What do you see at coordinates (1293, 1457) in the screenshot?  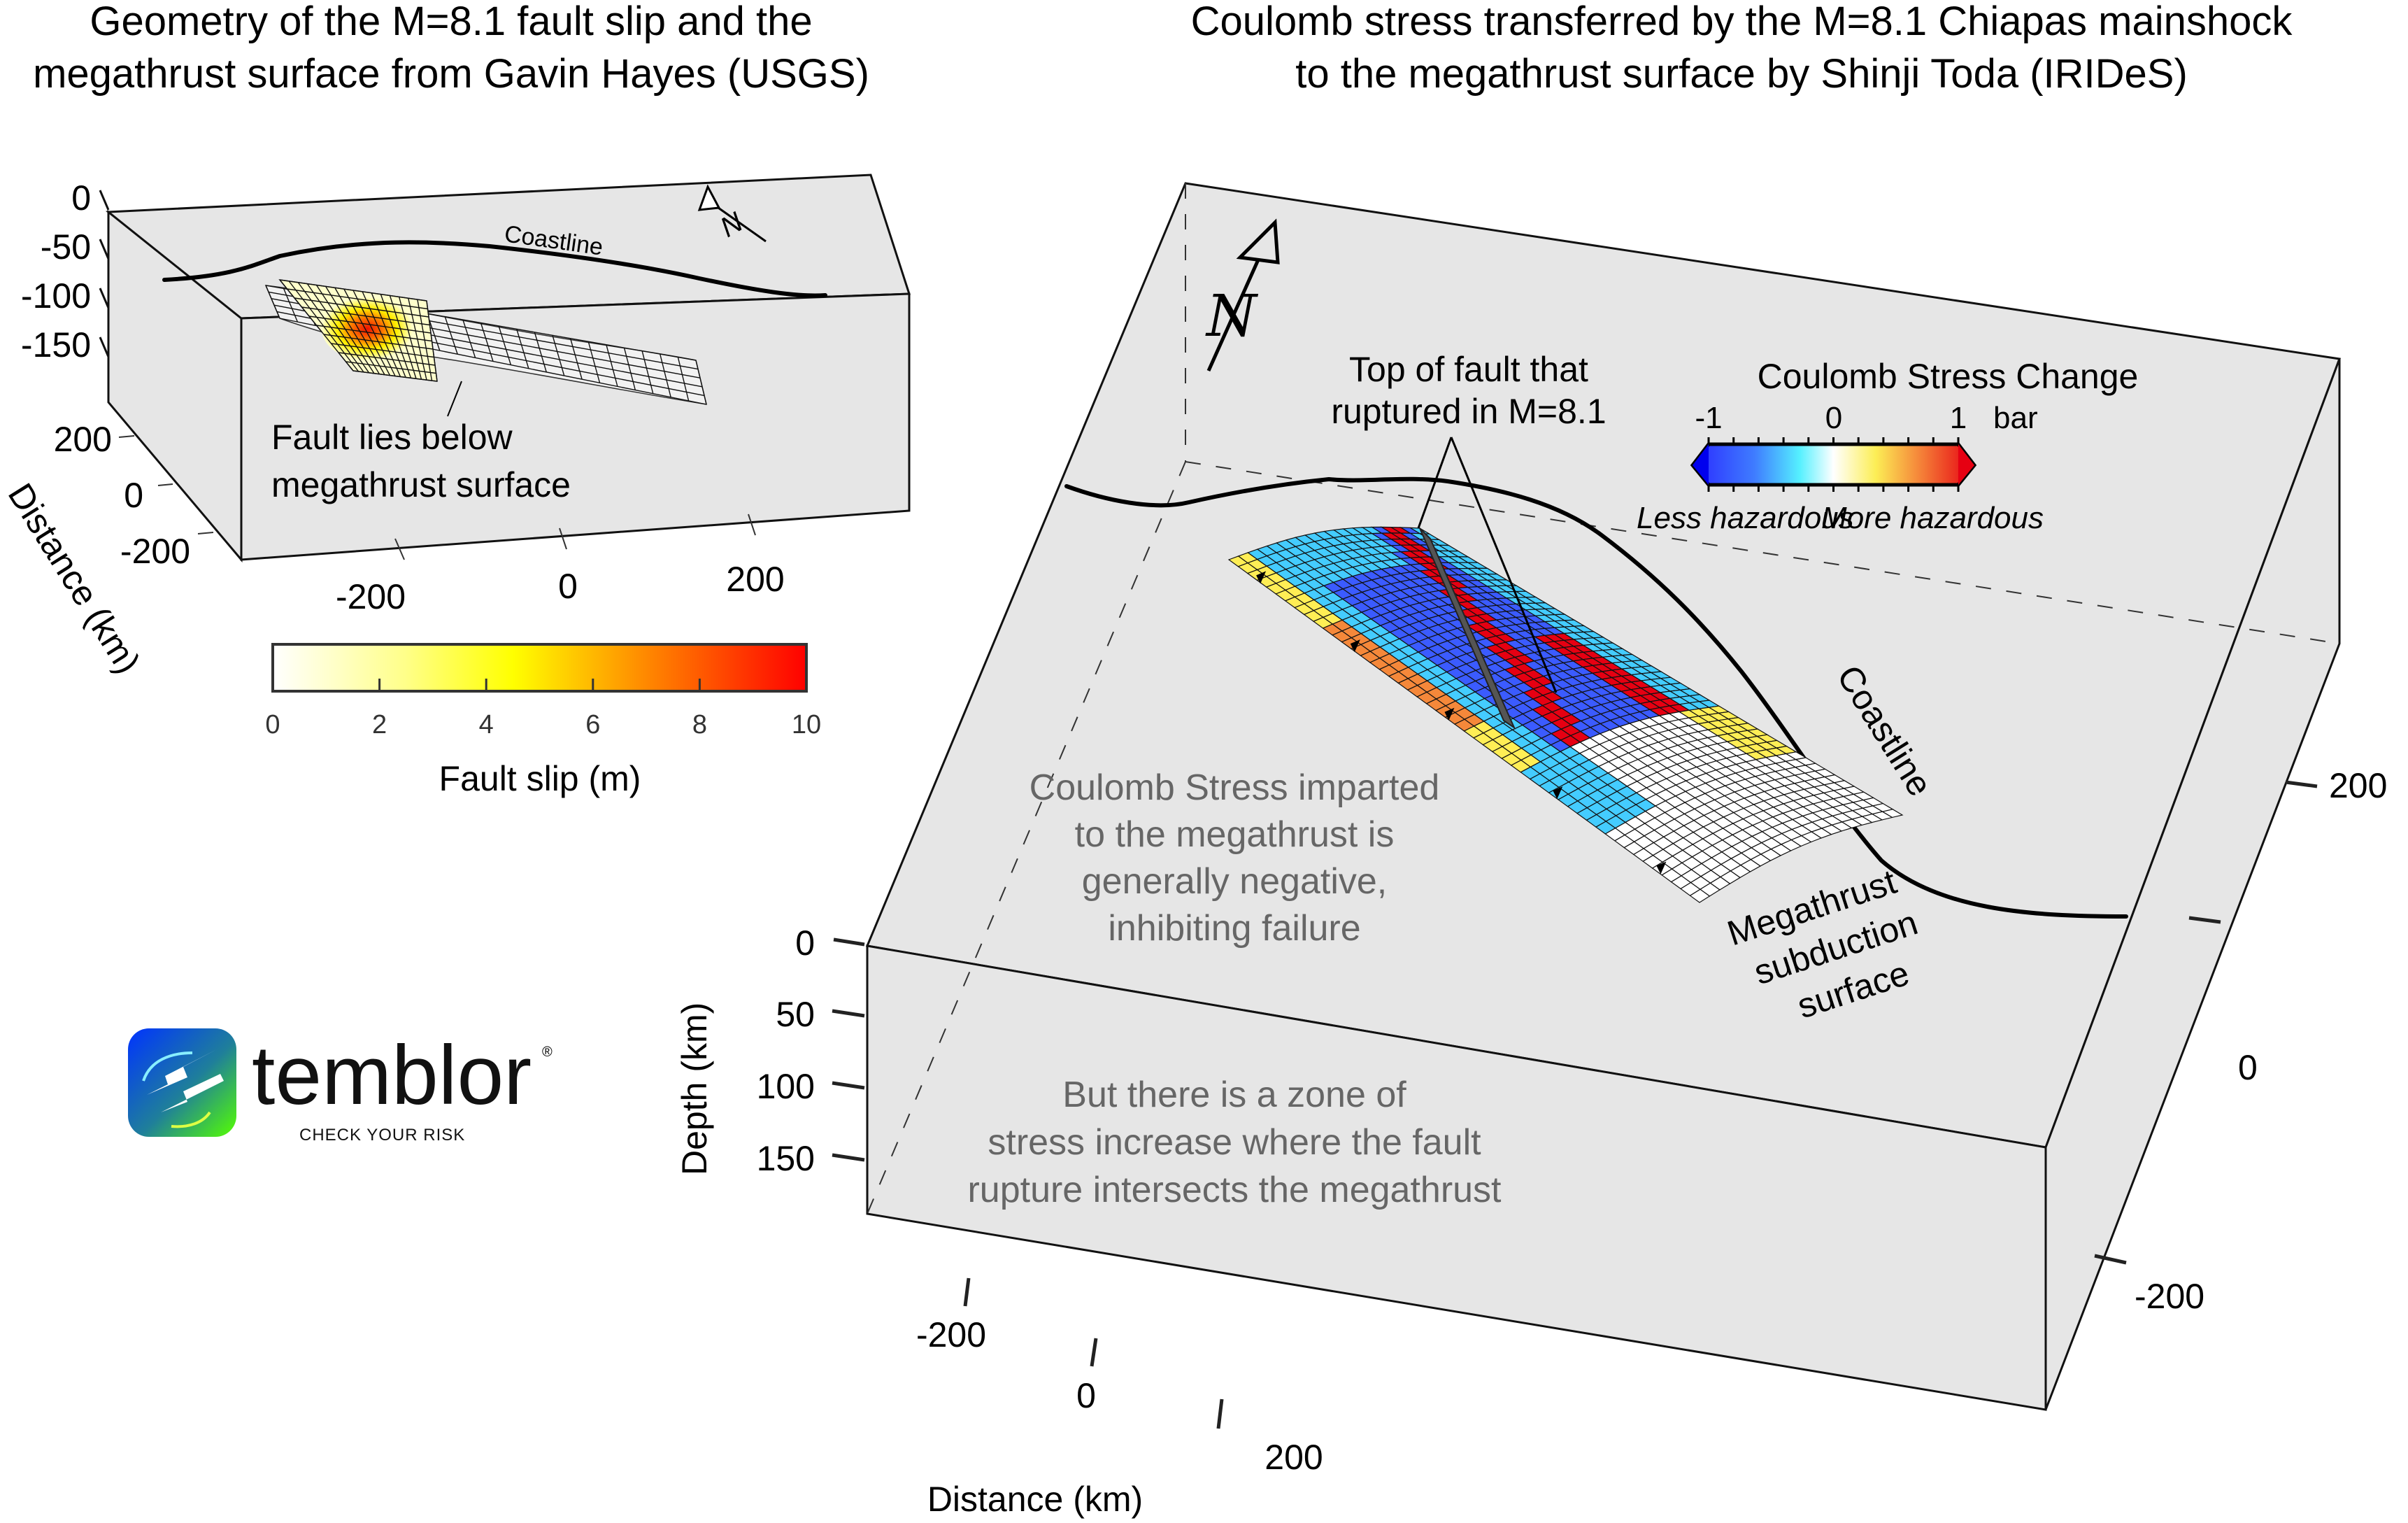 I see `right-x-tick: 200` at bounding box center [1293, 1457].